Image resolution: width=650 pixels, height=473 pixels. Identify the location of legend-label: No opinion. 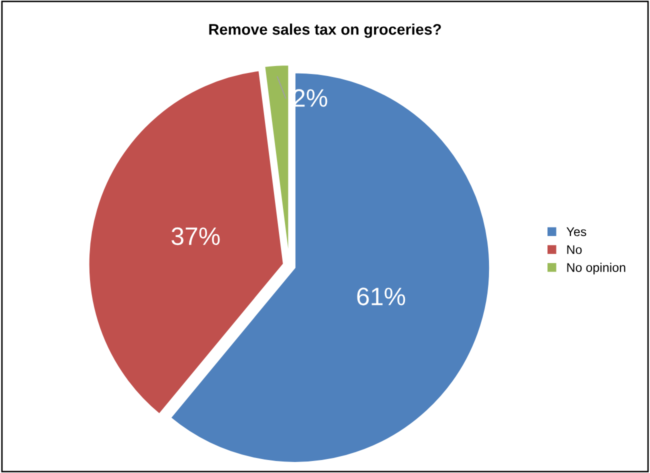
(596, 268).